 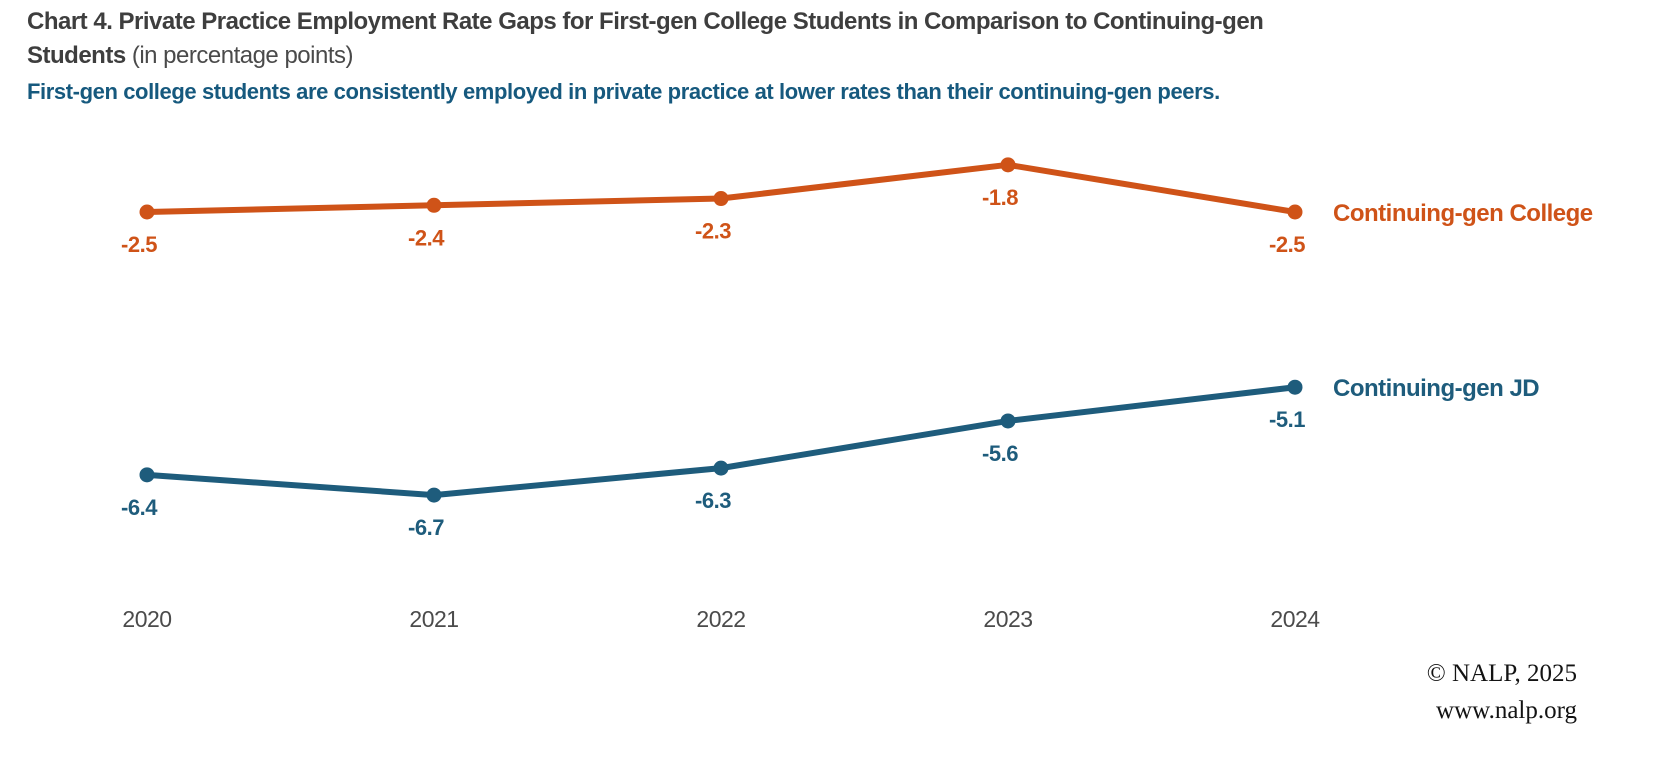 What do you see at coordinates (1000, 197) in the screenshot?
I see `data-label: -1.8` at bounding box center [1000, 197].